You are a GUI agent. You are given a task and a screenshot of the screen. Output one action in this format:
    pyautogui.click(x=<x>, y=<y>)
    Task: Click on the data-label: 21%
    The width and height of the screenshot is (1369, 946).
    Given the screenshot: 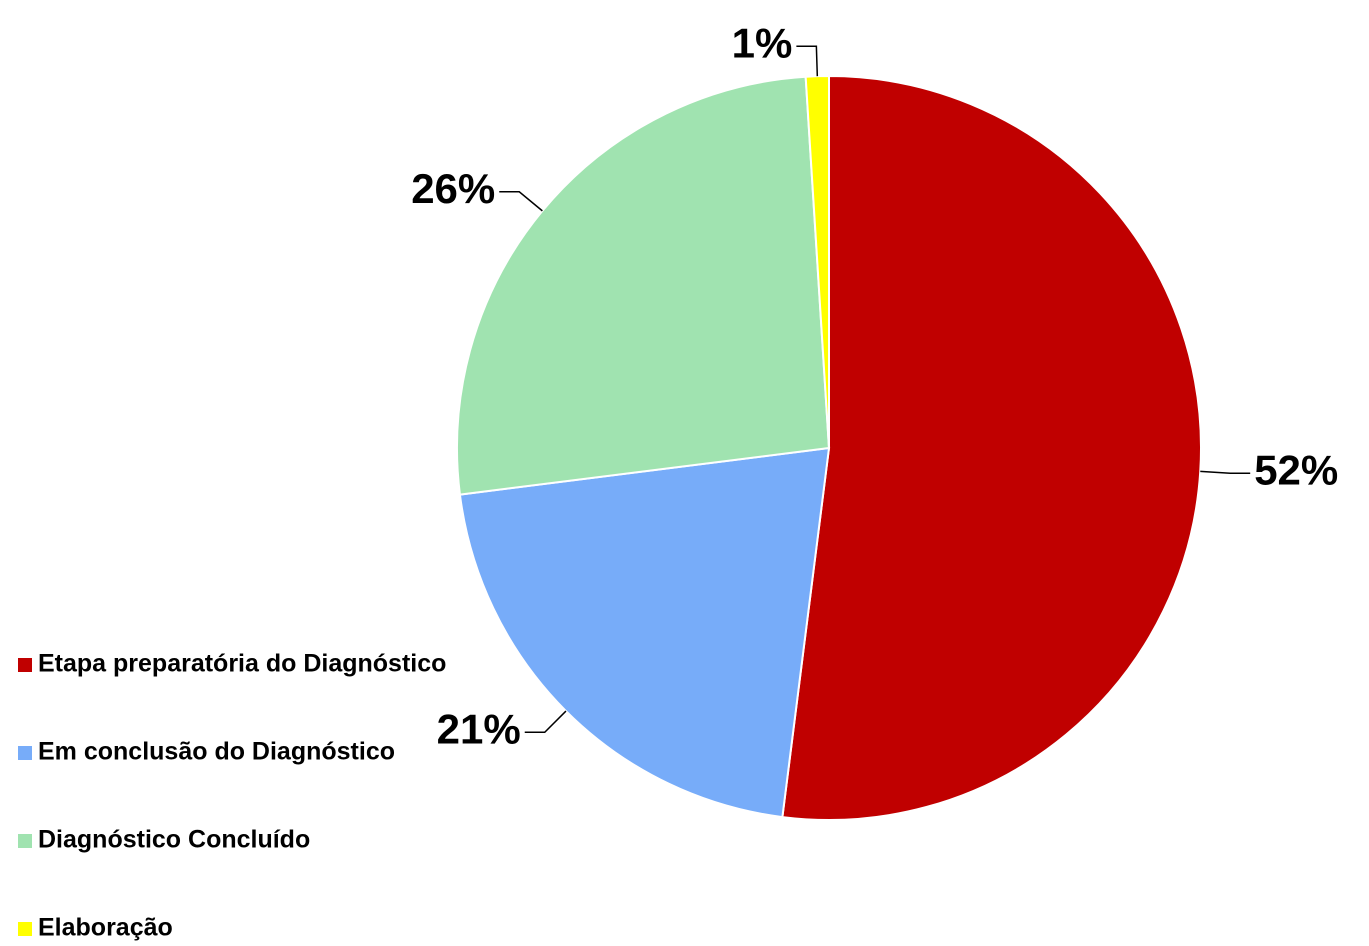 What is the action you would take?
    pyautogui.click(x=479, y=728)
    